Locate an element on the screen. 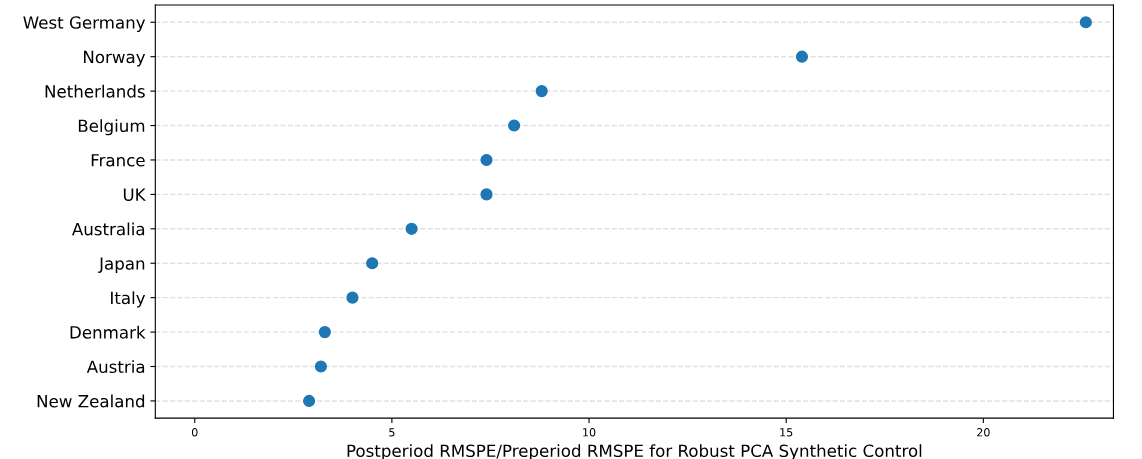 The height and width of the screenshot is (459, 1142). y-tick-label: Austria is located at coordinates (115, 367).